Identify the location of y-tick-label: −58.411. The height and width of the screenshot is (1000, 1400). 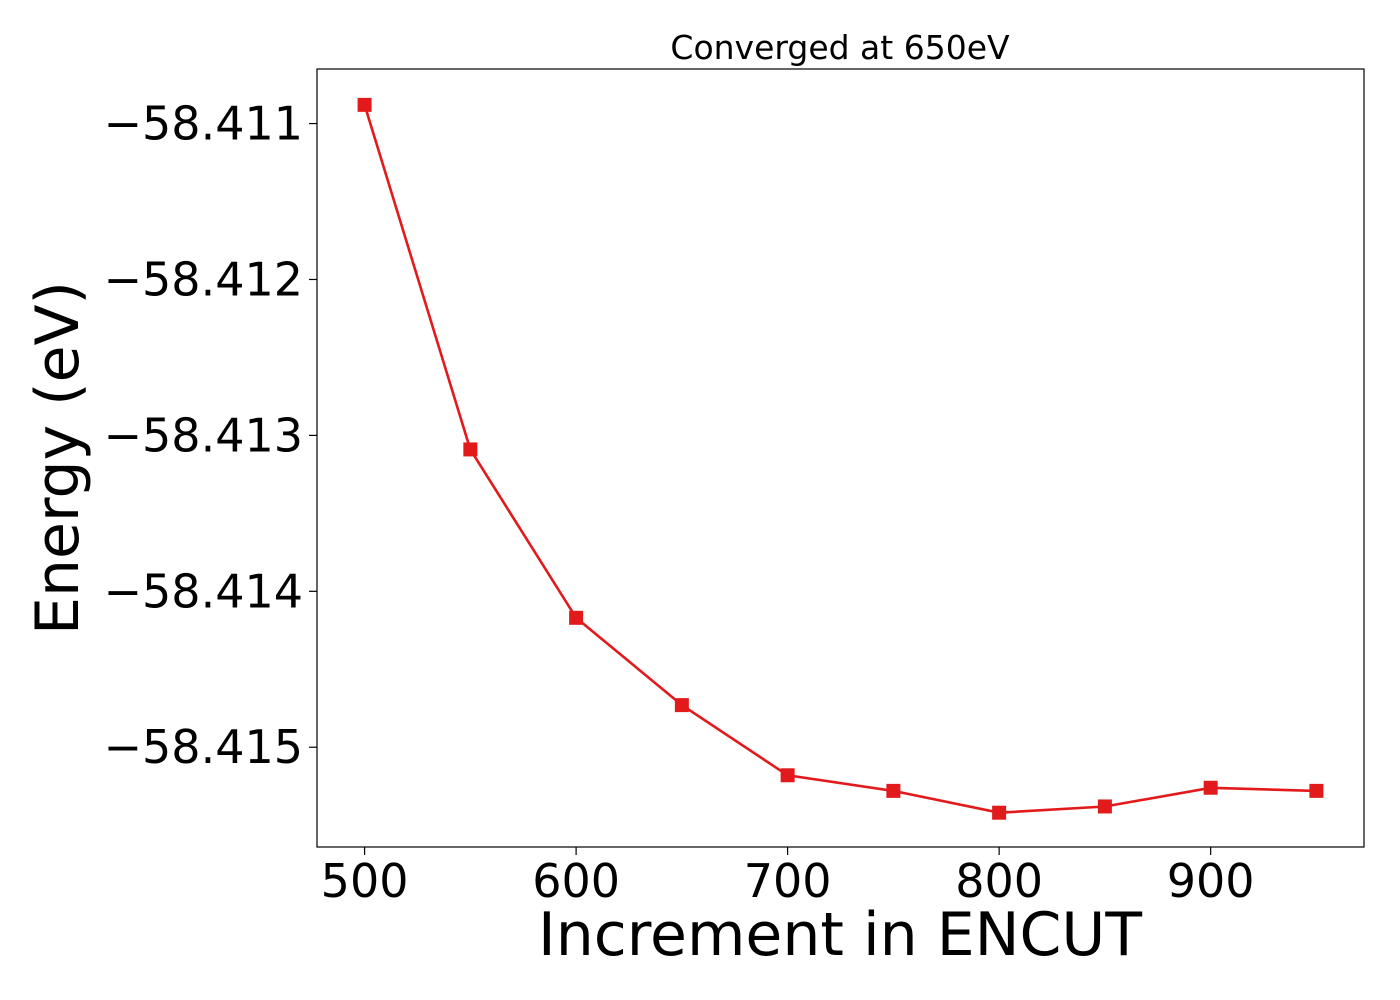
(204, 124).